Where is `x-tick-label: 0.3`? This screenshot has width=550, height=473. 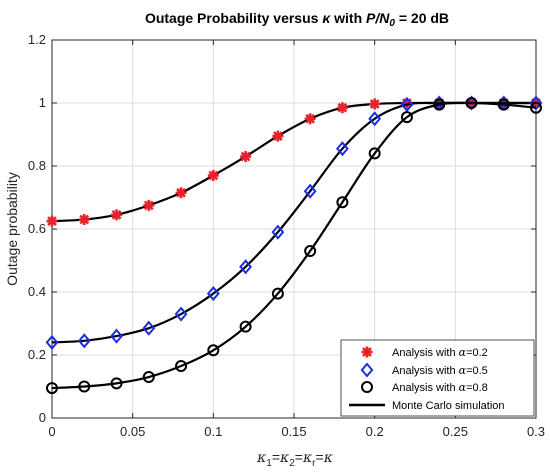 x-tick-label: 0.3 is located at coordinates (536, 431).